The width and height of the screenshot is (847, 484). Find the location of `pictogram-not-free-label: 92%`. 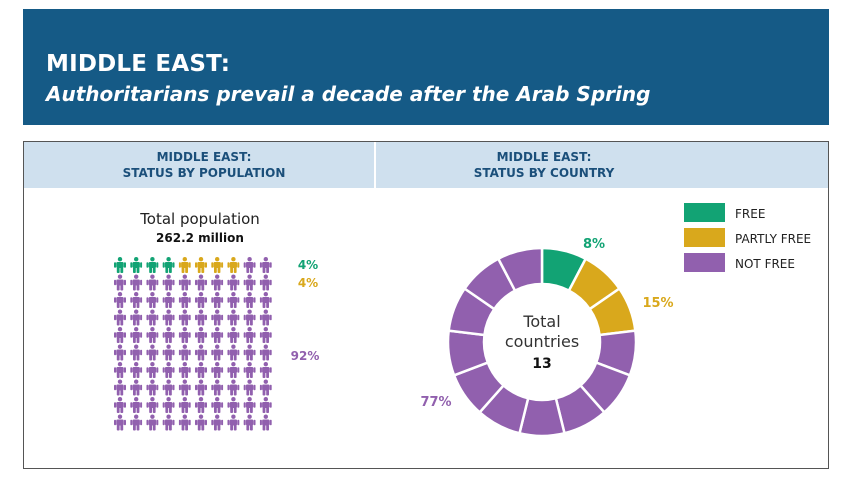

pictogram-not-free-label: 92% is located at coordinates (305, 356).